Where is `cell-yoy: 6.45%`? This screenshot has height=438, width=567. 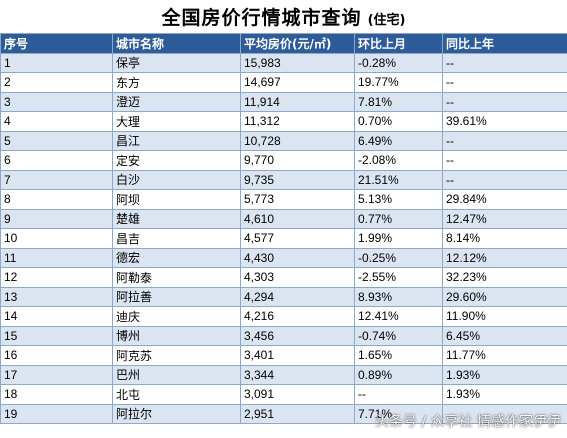 cell-yoy: 6.45% is located at coordinates (504, 335).